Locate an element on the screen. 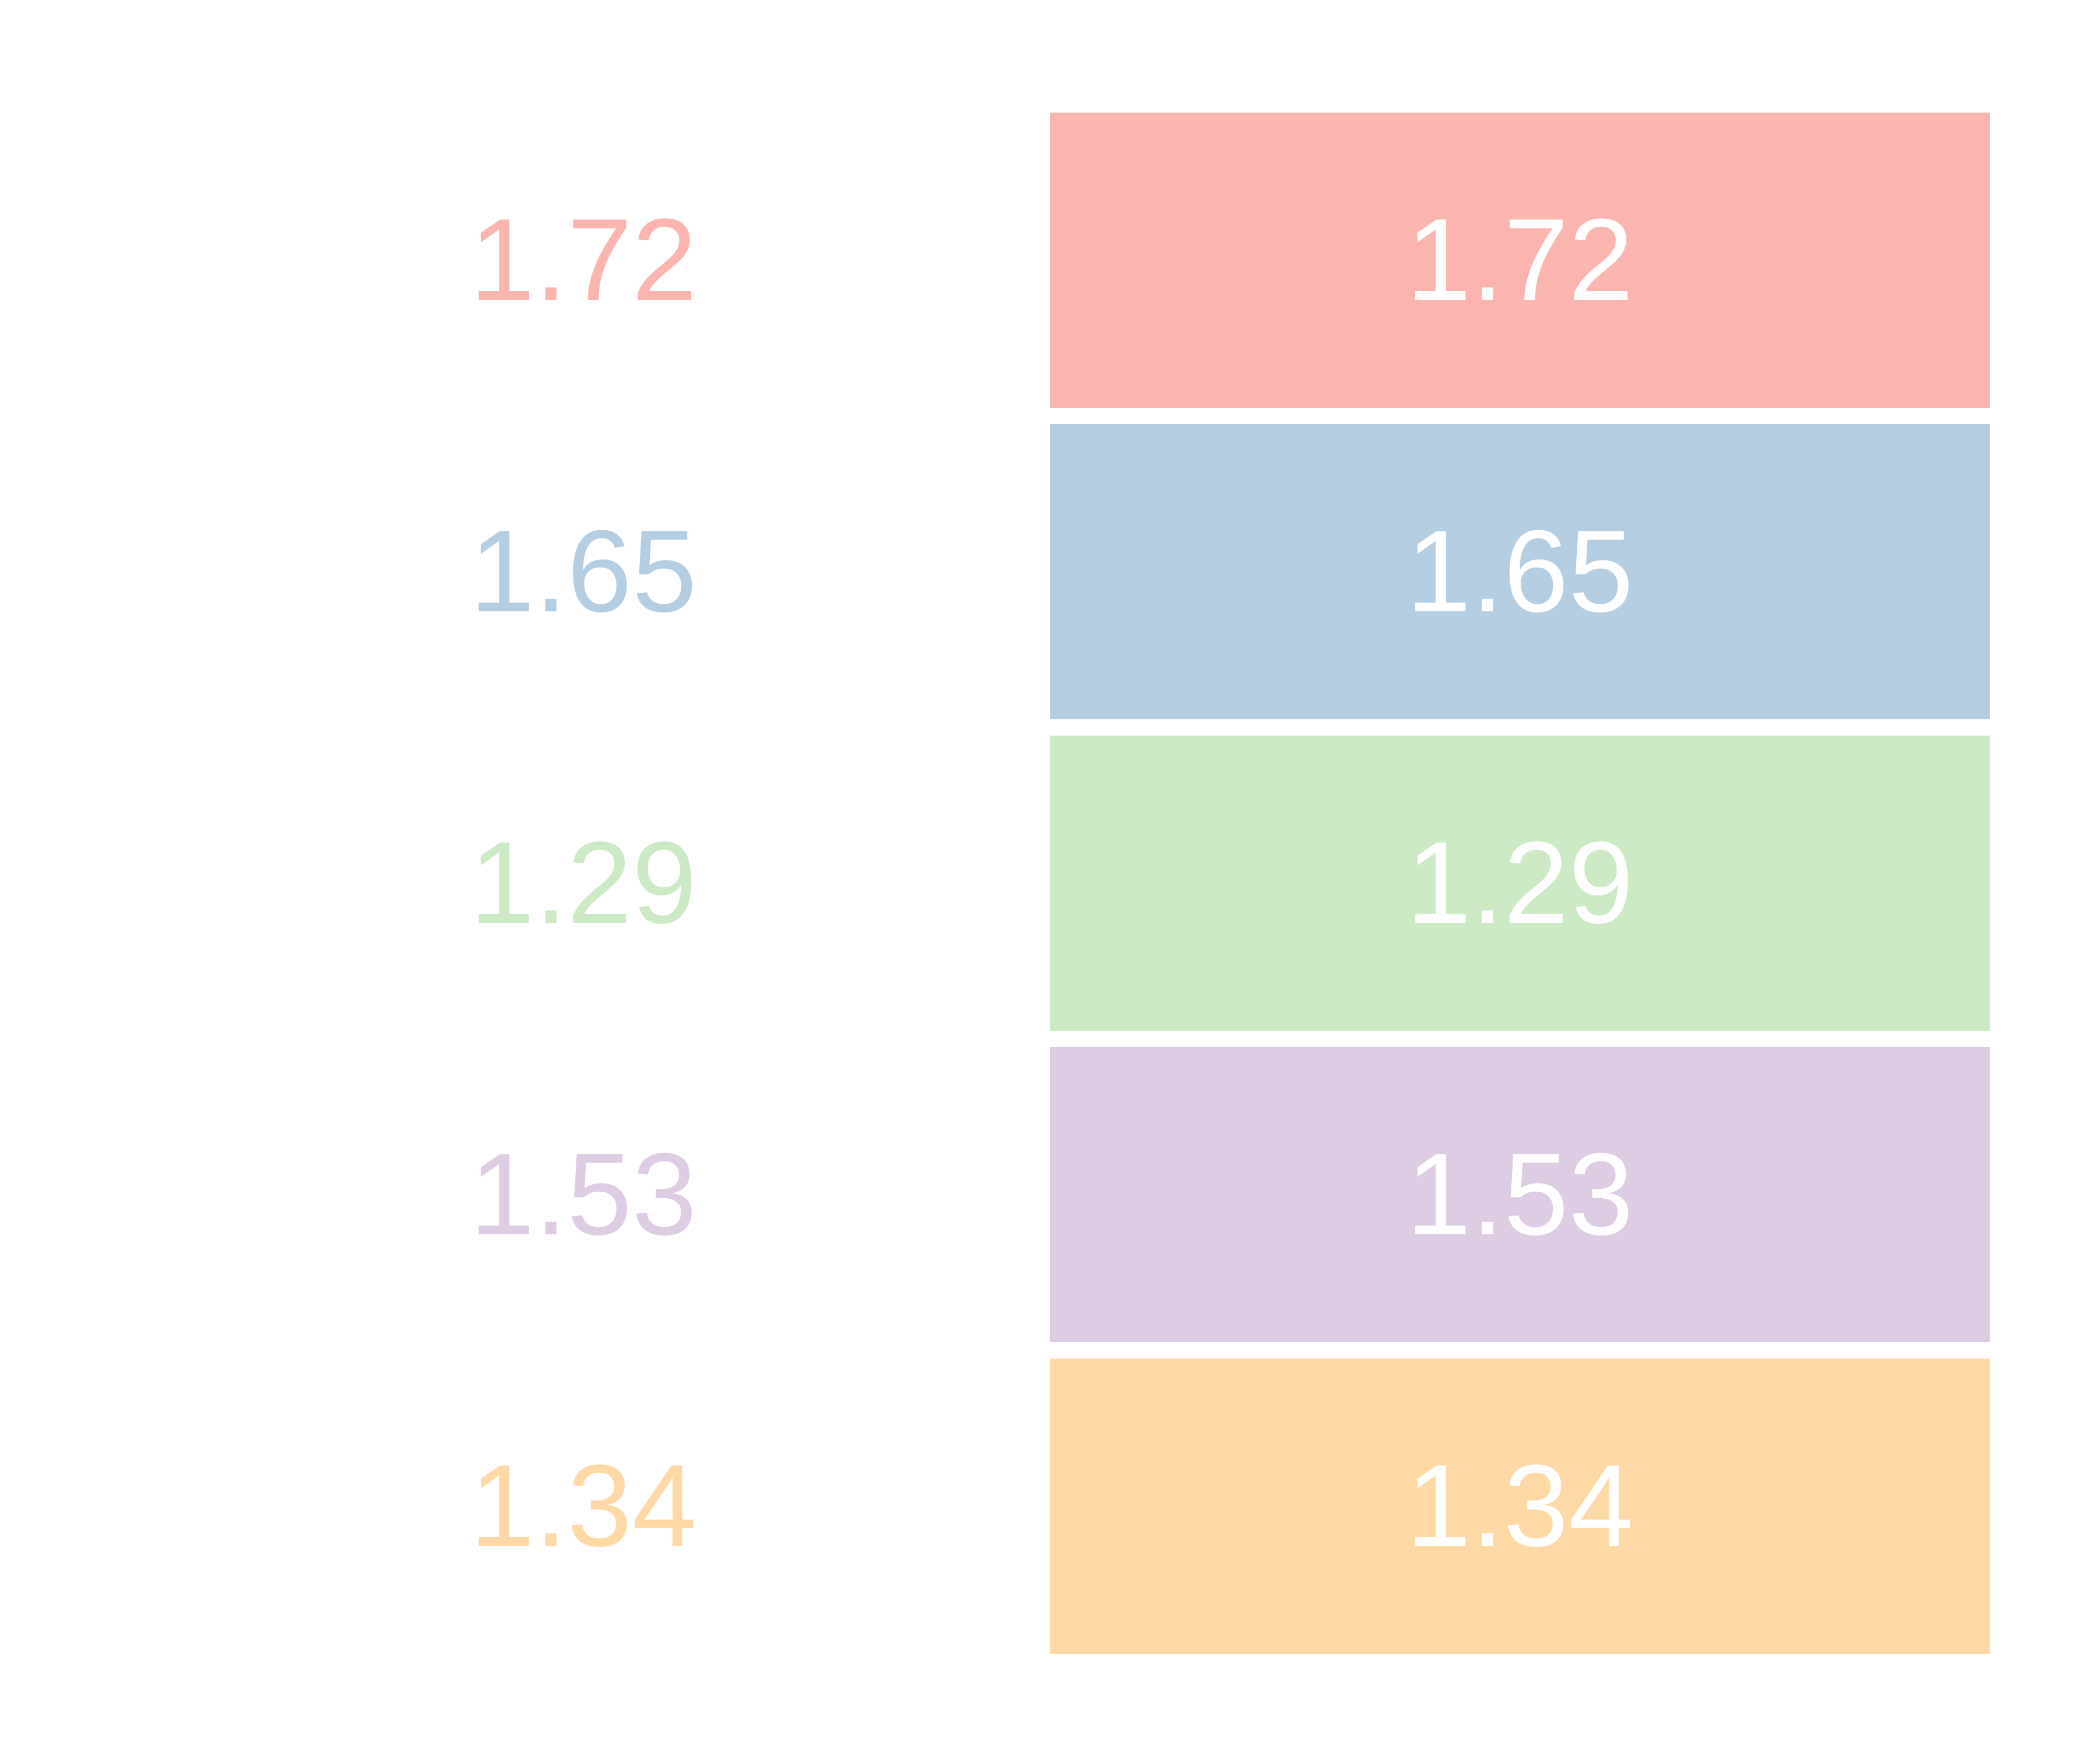 Image resolution: width=2100 pixels, height=1750 pixels. bar-value-label: 1.53 is located at coordinates (1520, 1194).